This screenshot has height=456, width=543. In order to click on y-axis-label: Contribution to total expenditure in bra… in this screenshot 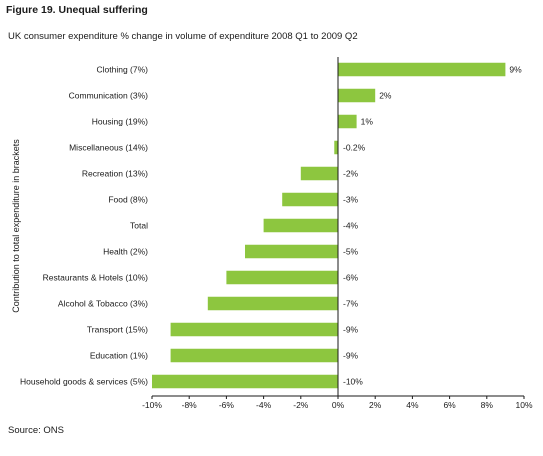, I will do `click(16, 226)`.